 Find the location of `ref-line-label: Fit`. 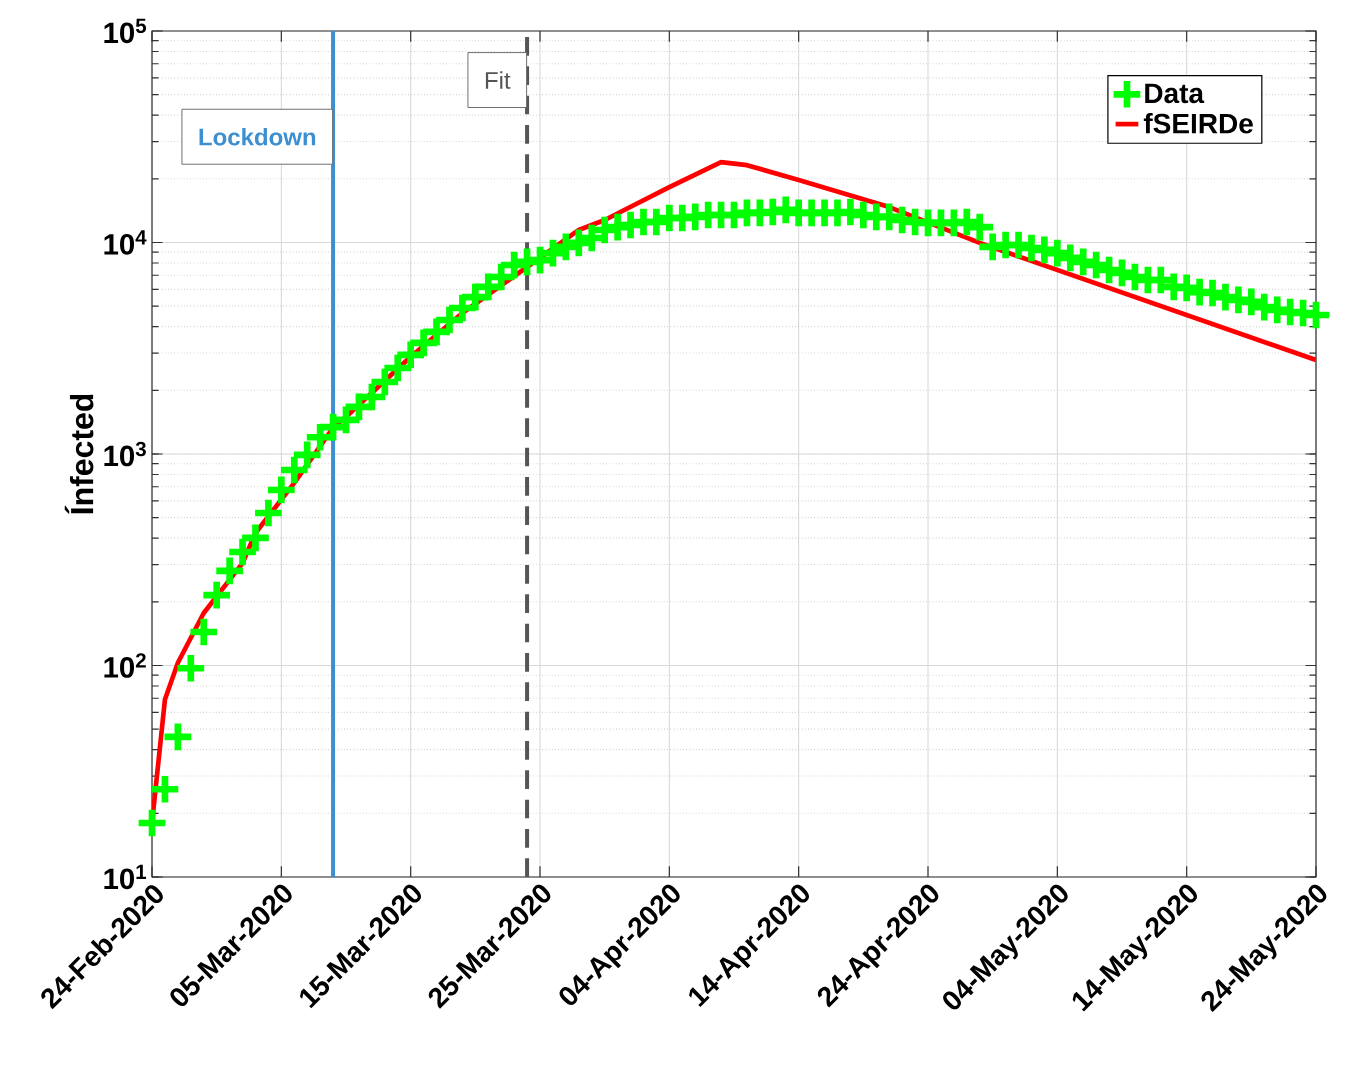

ref-line-label: Fit is located at coordinates (498, 80).